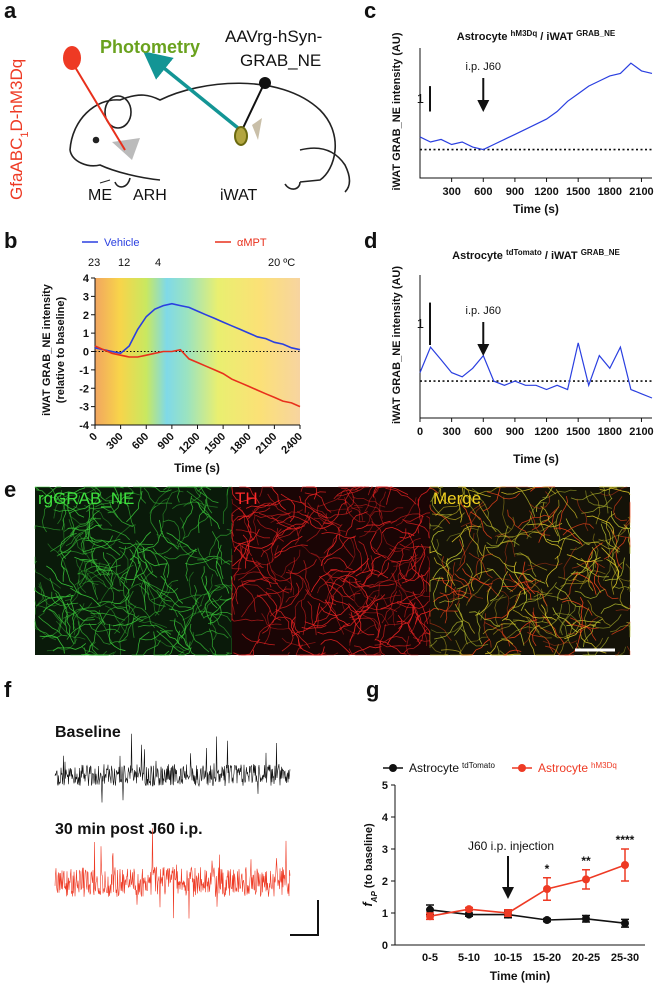  I want to click on x-tick-label: 300, so click(114, 441).